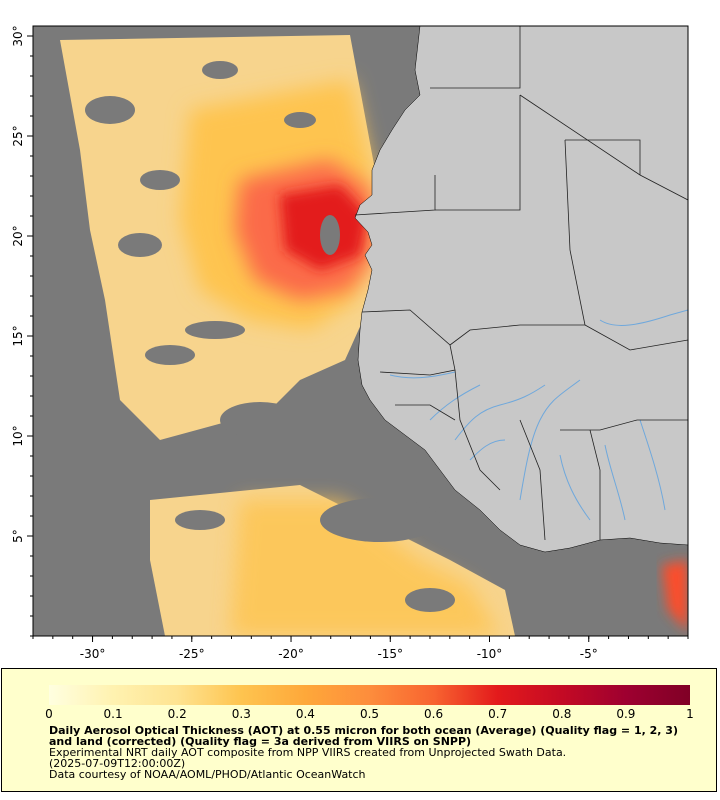 The height and width of the screenshot is (800, 720). What do you see at coordinates (690, 714) in the screenshot?
I see `colorbar-tick-label: 1` at bounding box center [690, 714].